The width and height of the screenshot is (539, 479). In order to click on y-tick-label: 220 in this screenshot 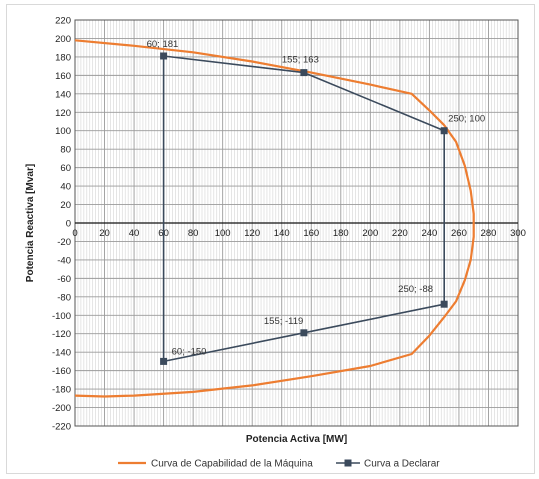, I will do `click(63, 21)`.